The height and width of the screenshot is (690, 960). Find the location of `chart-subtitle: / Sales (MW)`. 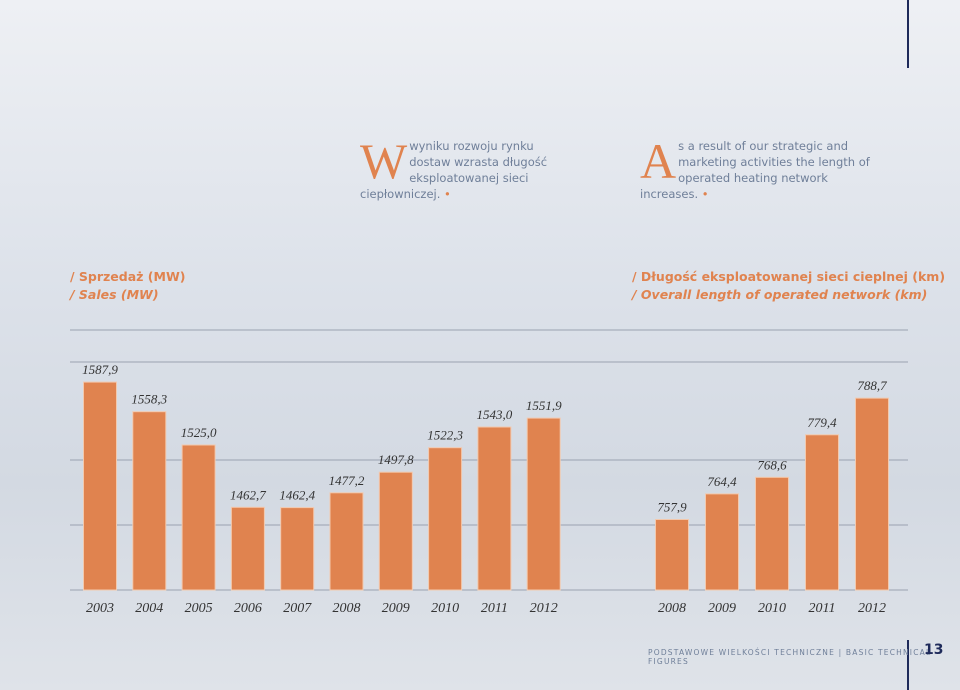

chart-subtitle: / Sales (MW) is located at coordinates (114, 294).